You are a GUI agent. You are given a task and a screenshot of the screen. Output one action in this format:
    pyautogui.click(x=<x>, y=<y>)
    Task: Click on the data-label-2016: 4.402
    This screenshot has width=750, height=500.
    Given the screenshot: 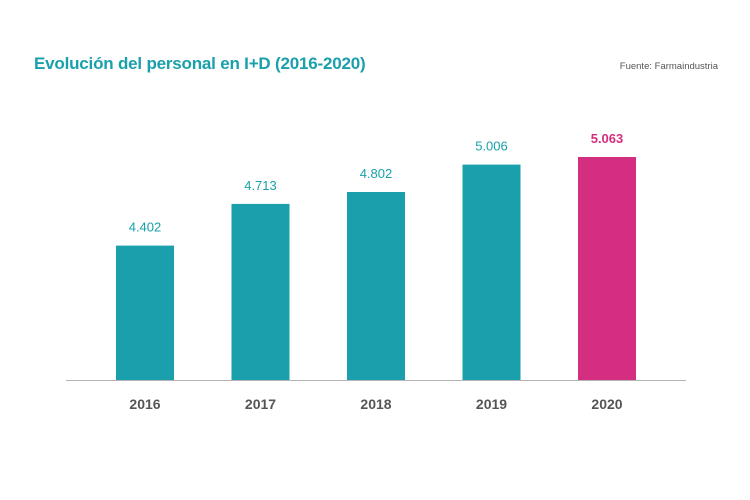 What is the action you would take?
    pyautogui.click(x=145, y=227)
    